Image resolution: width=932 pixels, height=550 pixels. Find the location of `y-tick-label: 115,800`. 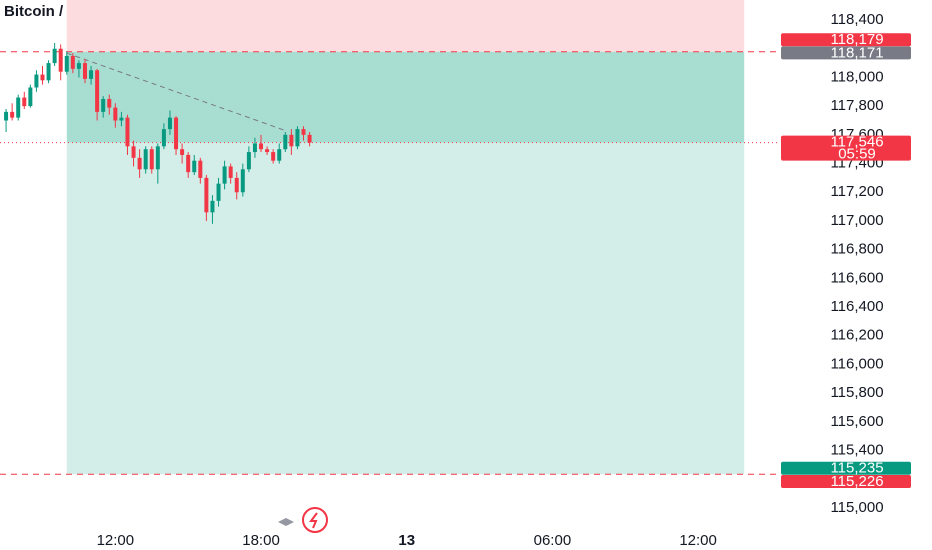

y-tick-label: 115,800 is located at coordinates (856, 392).